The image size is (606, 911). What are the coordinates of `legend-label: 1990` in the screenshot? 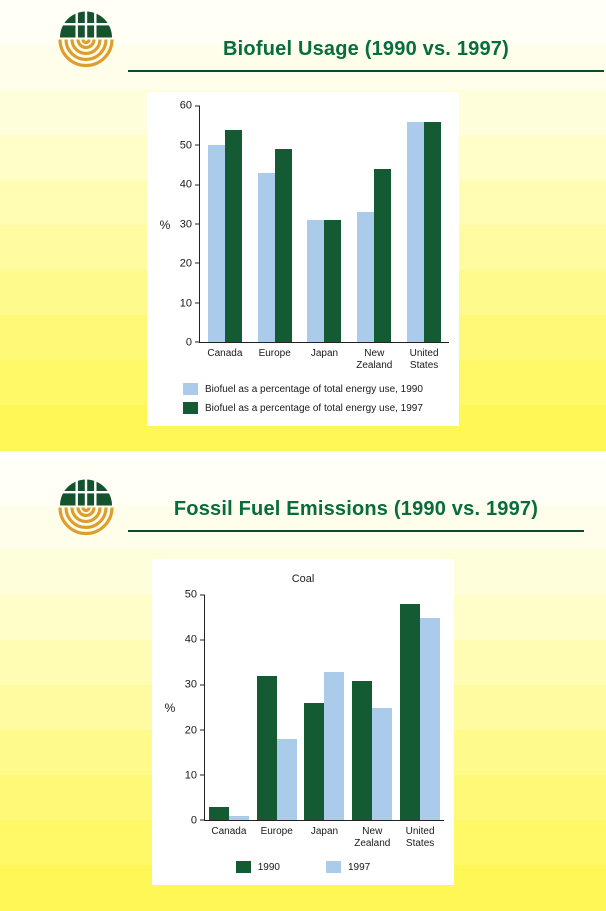 It's located at (268, 867).